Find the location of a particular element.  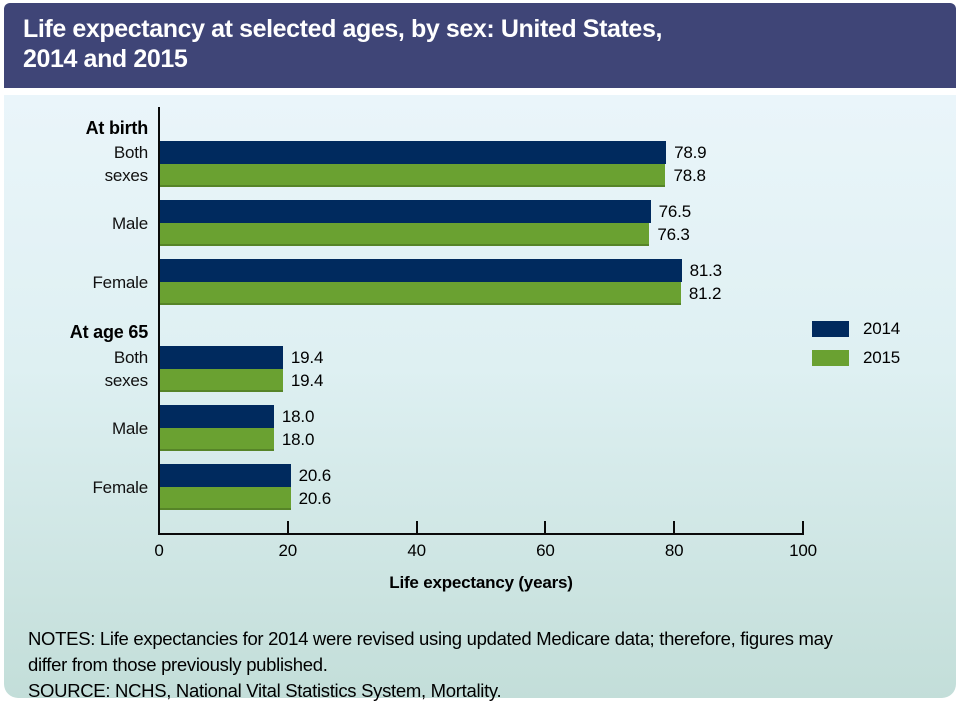

value-label-2014: 81.3 is located at coordinates (705, 270).